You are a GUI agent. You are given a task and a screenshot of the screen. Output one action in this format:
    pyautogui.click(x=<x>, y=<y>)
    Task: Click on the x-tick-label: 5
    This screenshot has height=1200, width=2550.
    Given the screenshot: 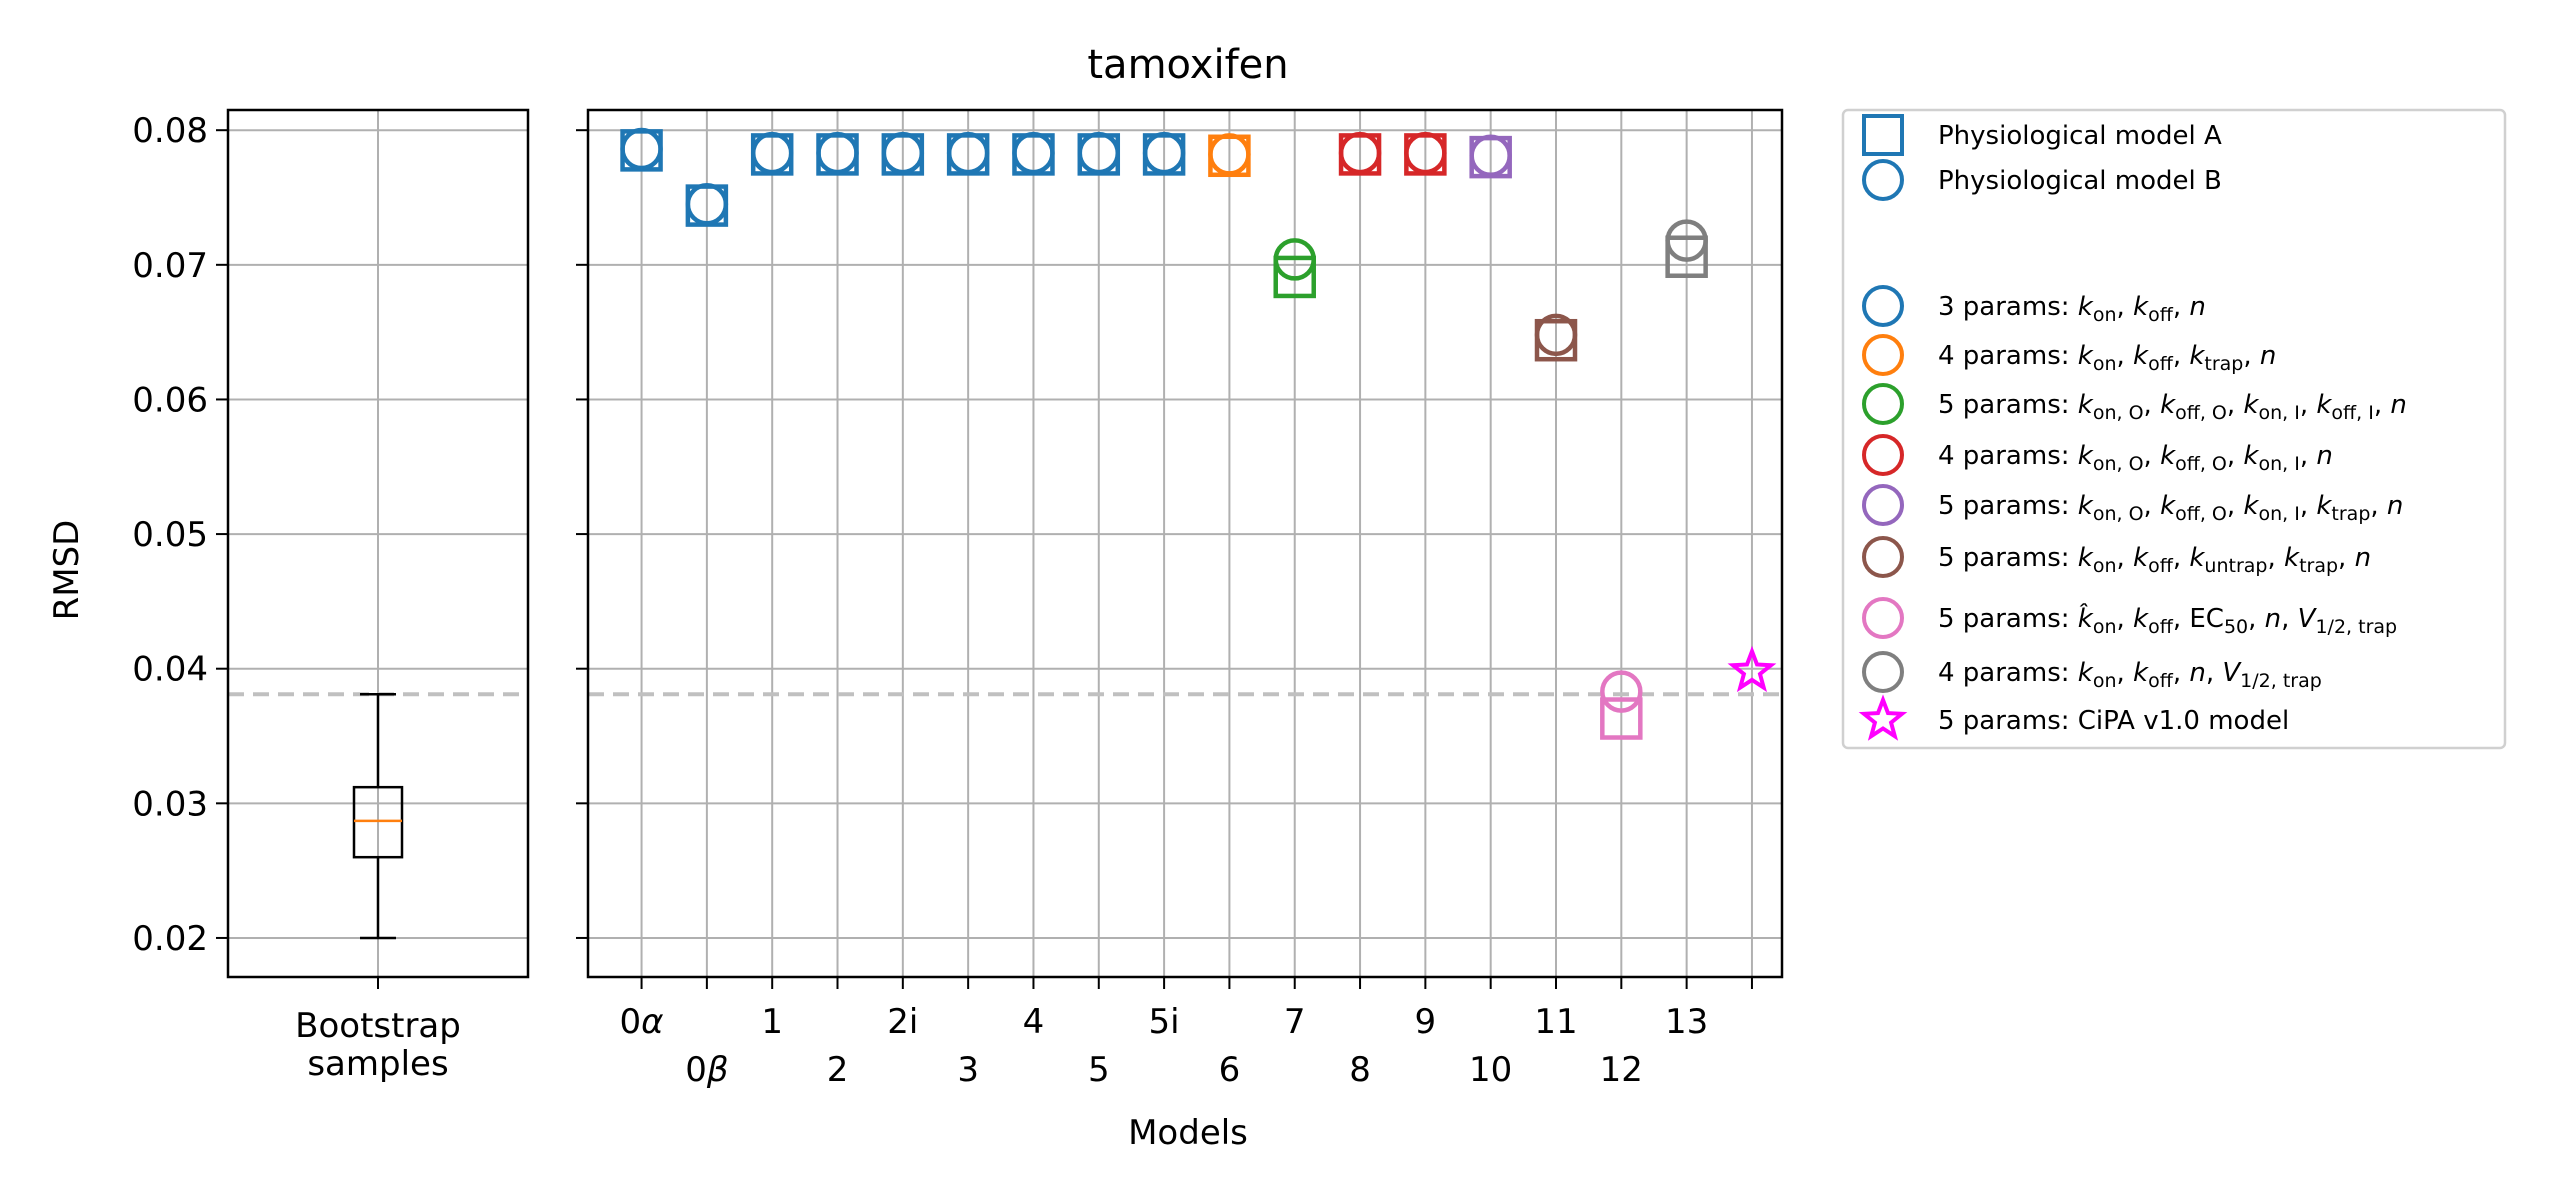 What is the action you would take?
    pyautogui.click(x=1099, y=1070)
    